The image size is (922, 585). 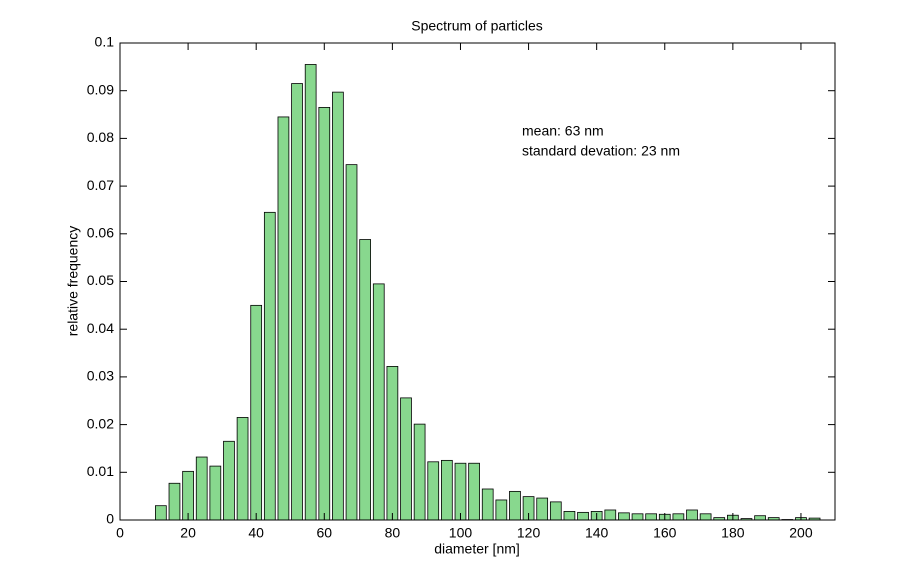 What do you see at coordinates (100, 423) in the screenshot?
I see `y-tick-label: 0.02` at bounding box center [100, 423].